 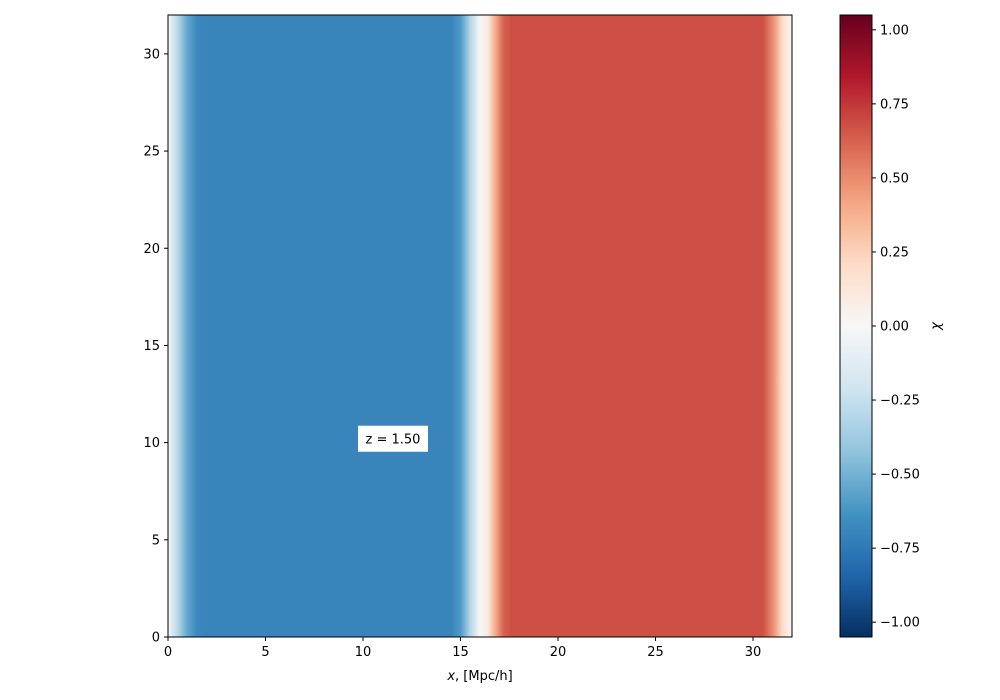 What do you see at coordinates (936, 326) in the screenshot?
I see `colorbar-label: χ` at bounding box center [936, 326].